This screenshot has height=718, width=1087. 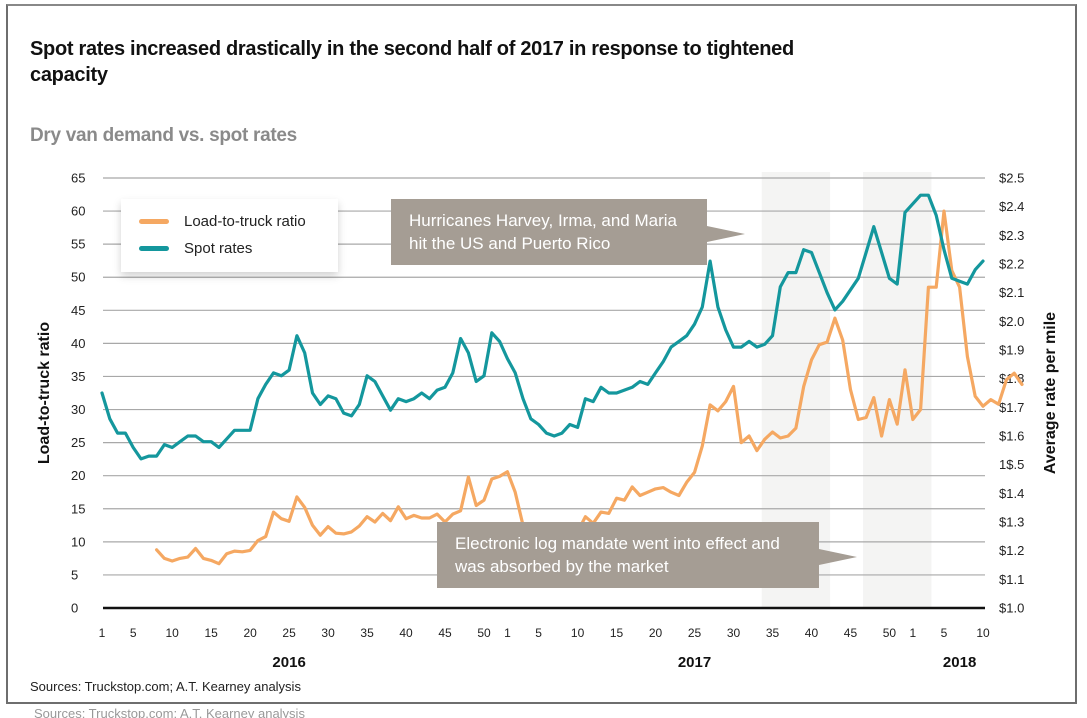 What do you see at coordinates (78, 508) in the screenshot?
I see `left-tick-label: 15` at bounding box center [78, 508].